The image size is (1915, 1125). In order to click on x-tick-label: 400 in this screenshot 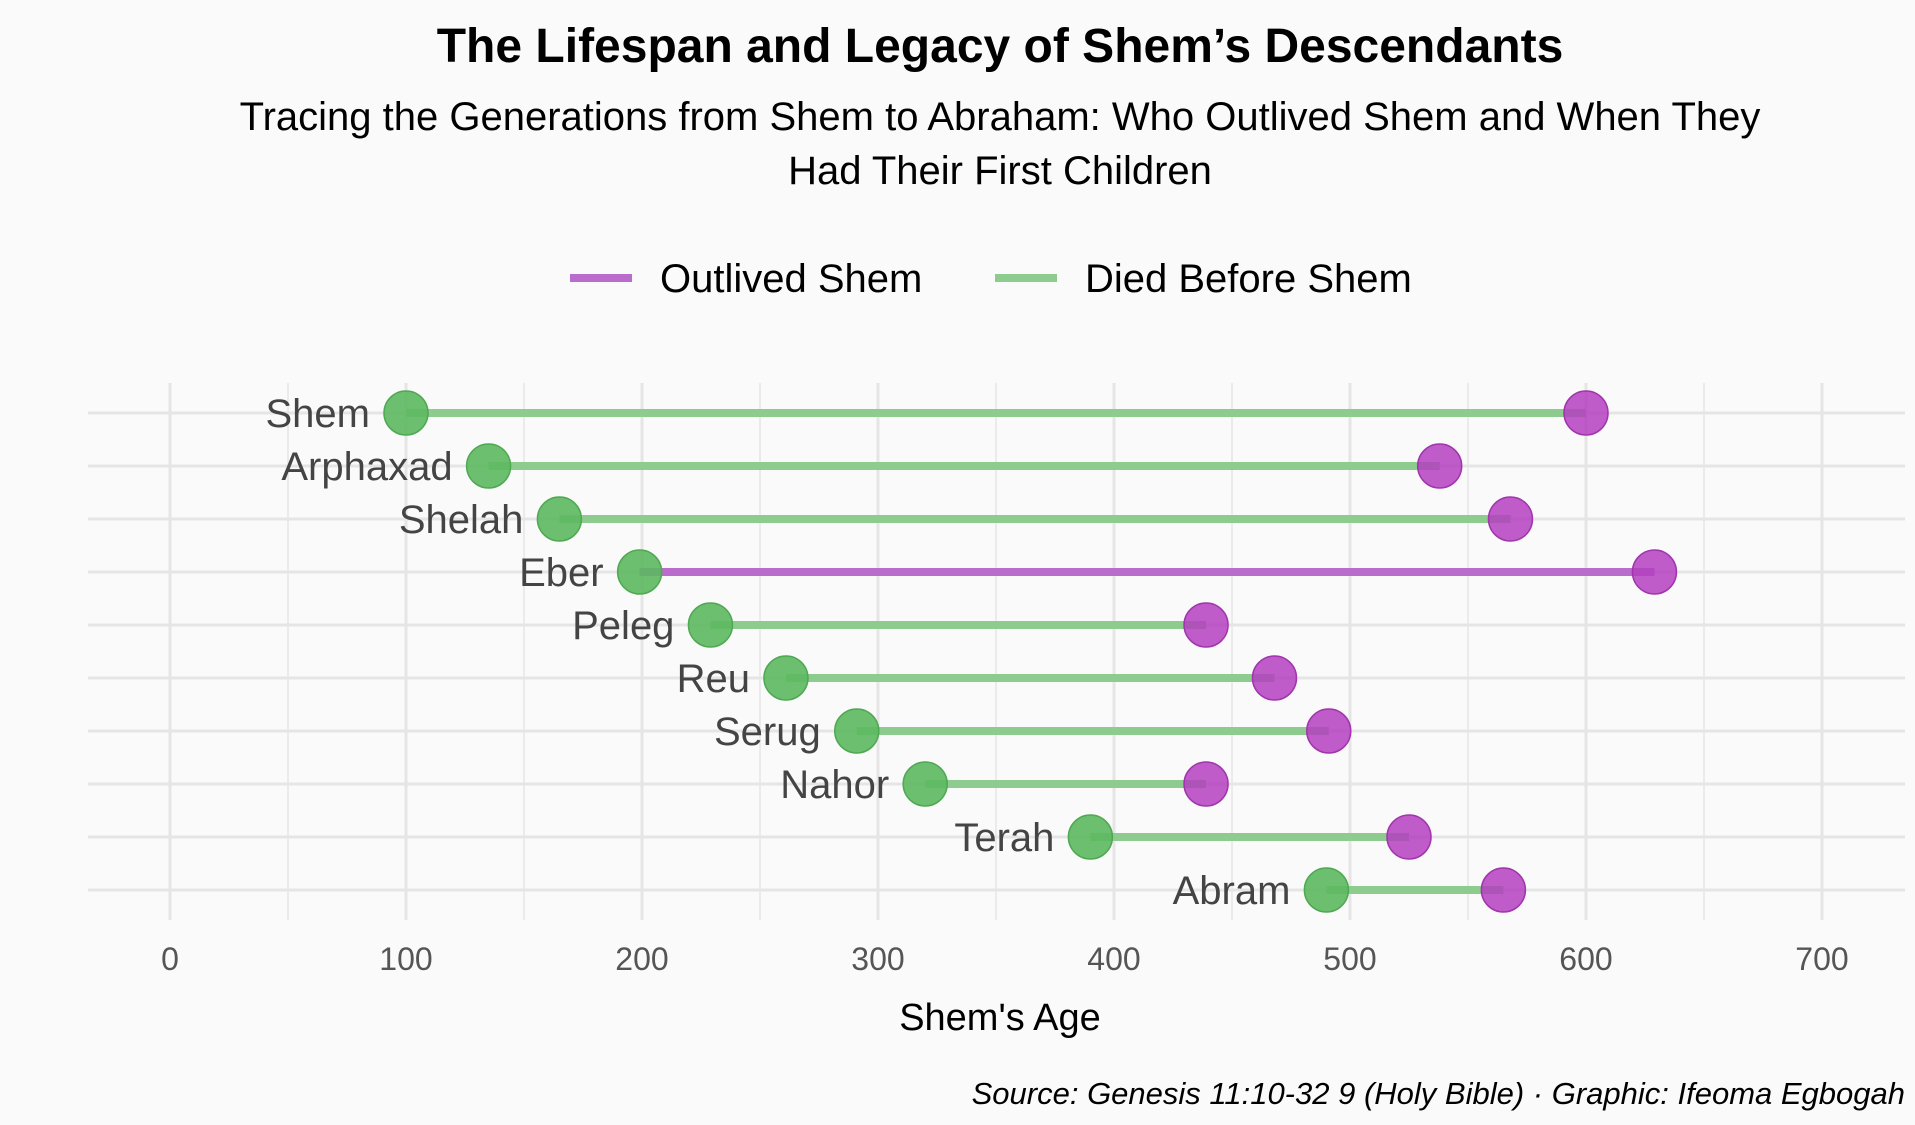, I will do `click(1113, 959)`.